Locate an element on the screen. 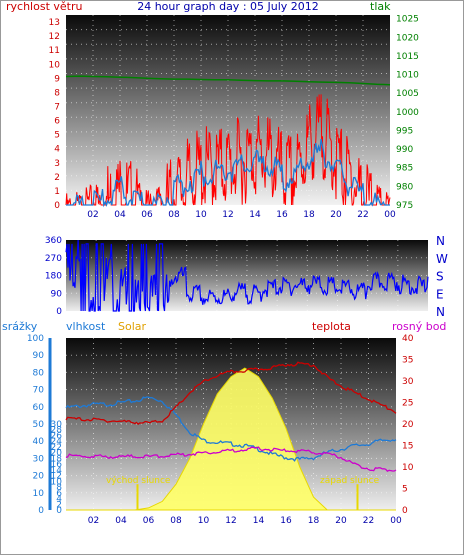 Image resolution: width=464 pixels, height=559 pixels. legend-dew-point: rosný bod is located at coordinates (419, 326).